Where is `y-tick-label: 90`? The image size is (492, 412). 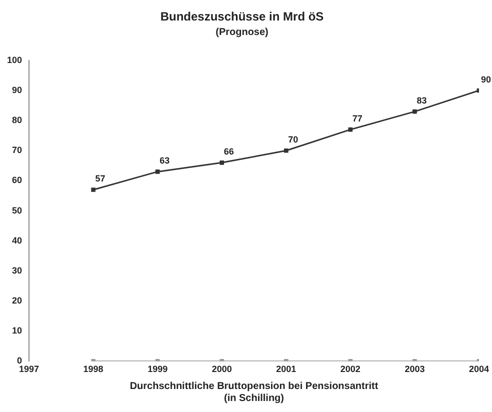 y-tick-label: 90 is located at coordinates (17, 89).